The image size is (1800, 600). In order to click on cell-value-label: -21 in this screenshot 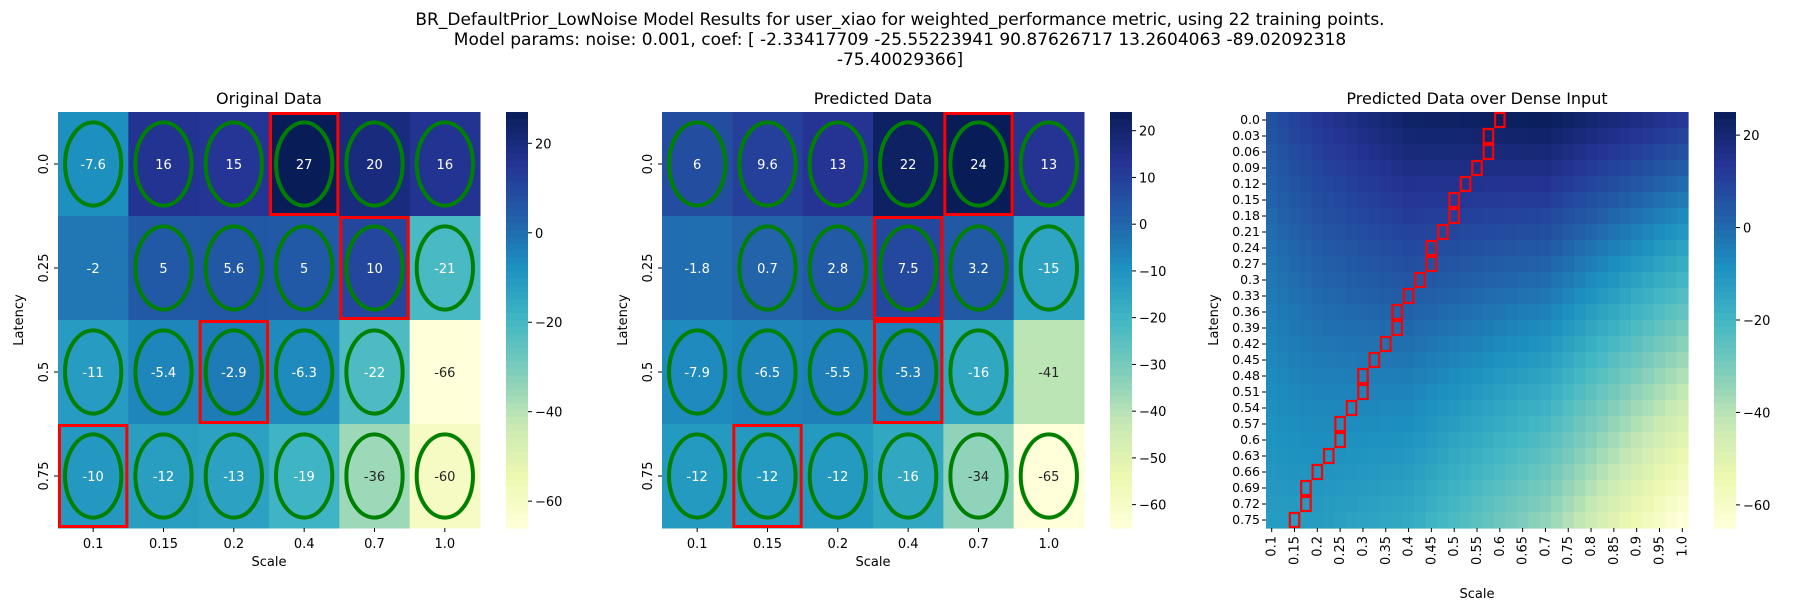, I will do `click(444, 269)`.